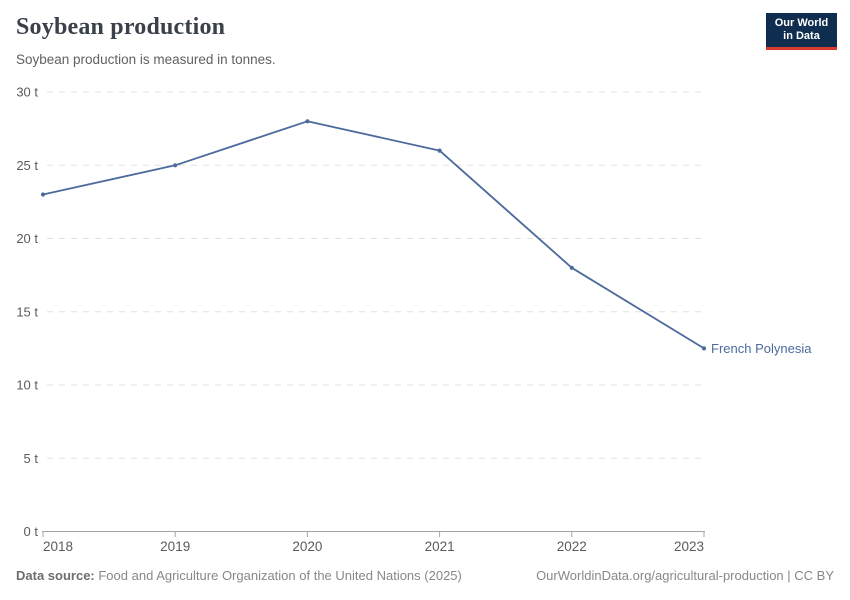 The width and height of the screenshot is (850, 600). What do you see at coordinates (27, 385) in the screenshot?
I see `y-axis-tick-label: 10 t` at bounding box center [27, 385].